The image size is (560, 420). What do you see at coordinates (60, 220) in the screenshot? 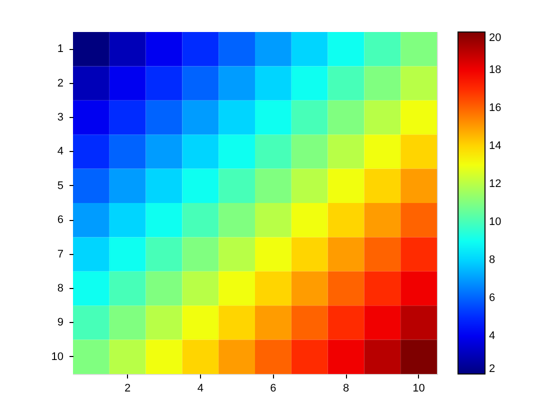
I see `y-tick-label: 6` at bounding box center [60, 220].